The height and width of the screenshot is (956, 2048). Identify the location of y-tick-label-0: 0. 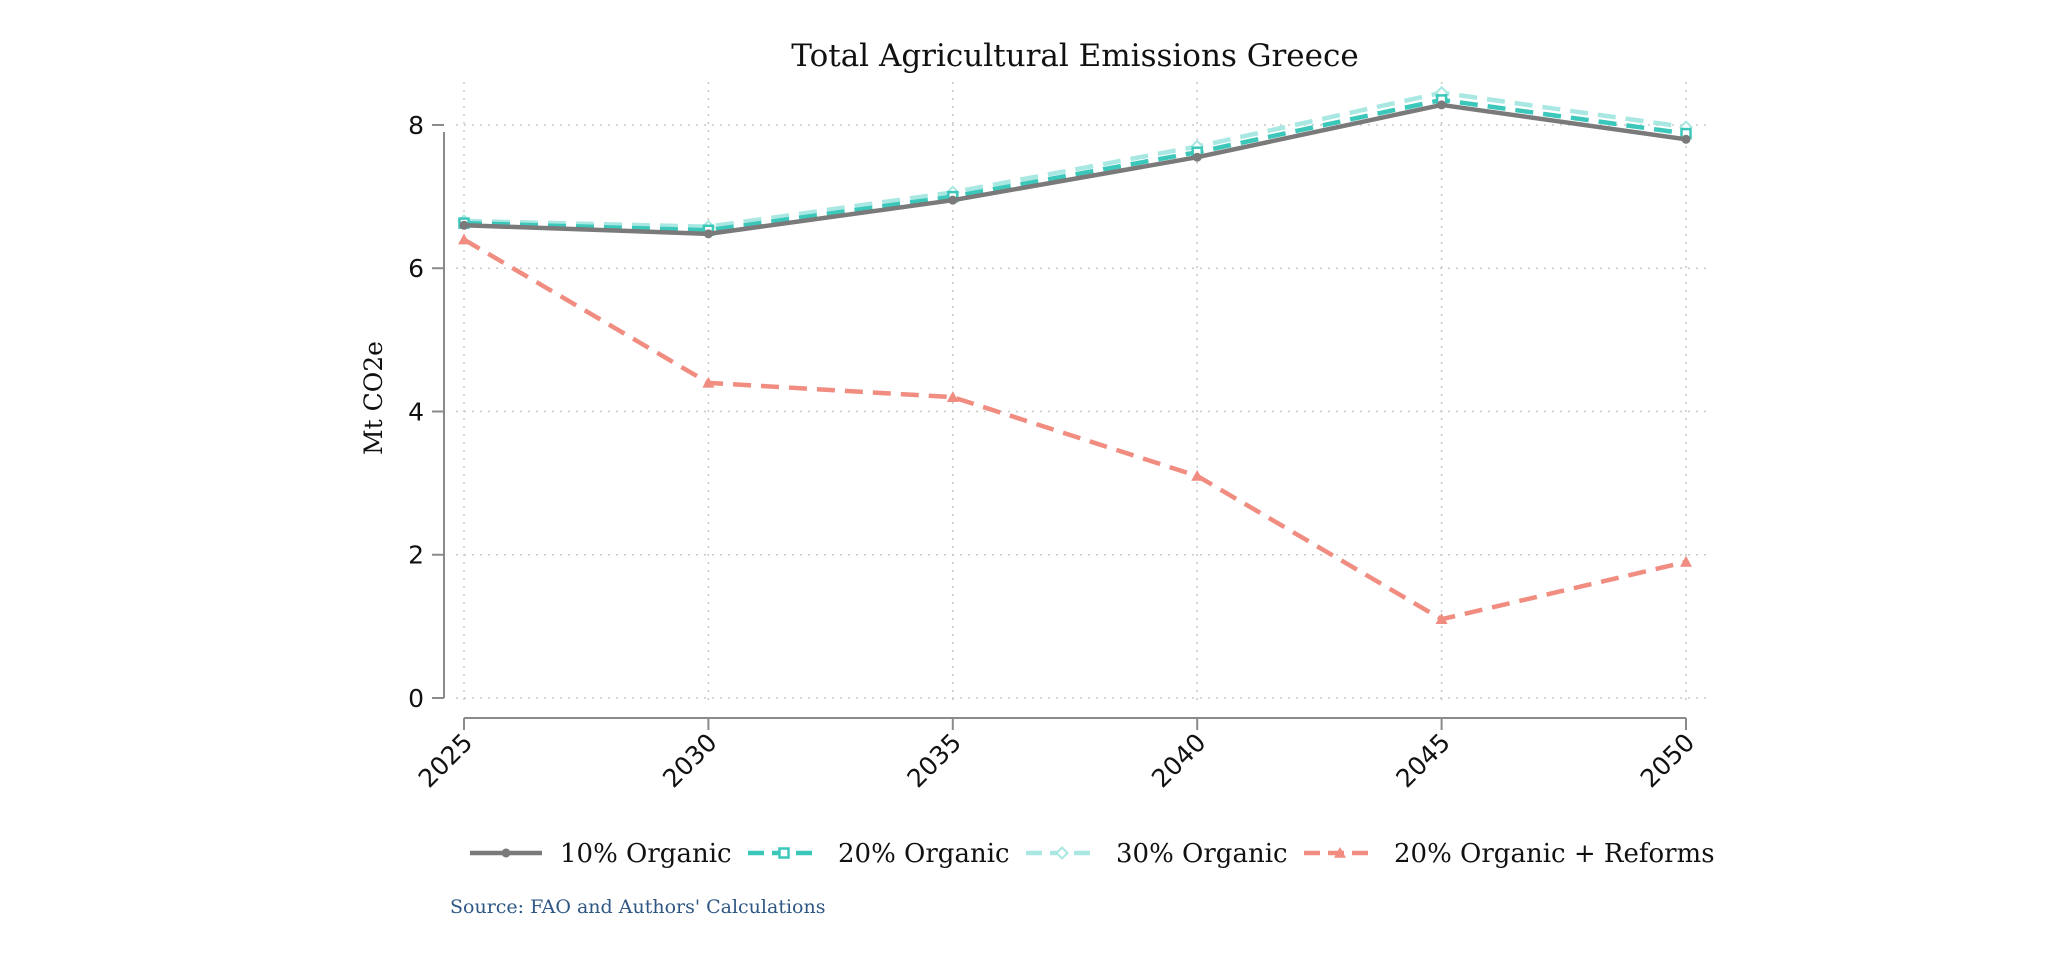
(416, 698).